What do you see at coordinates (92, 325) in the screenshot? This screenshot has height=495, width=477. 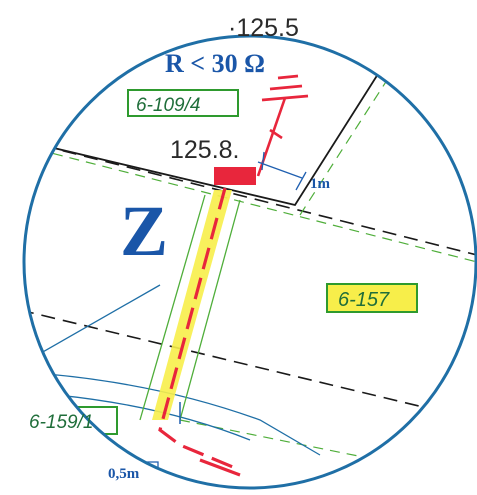 I see `leader-line-left` at bounding box center [92, 325].